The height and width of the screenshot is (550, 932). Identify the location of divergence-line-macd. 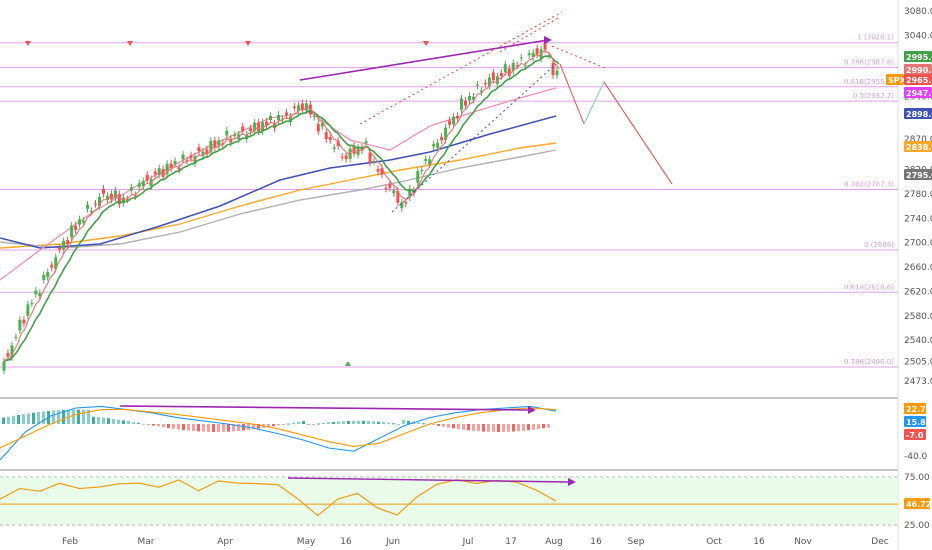
(325, 408).